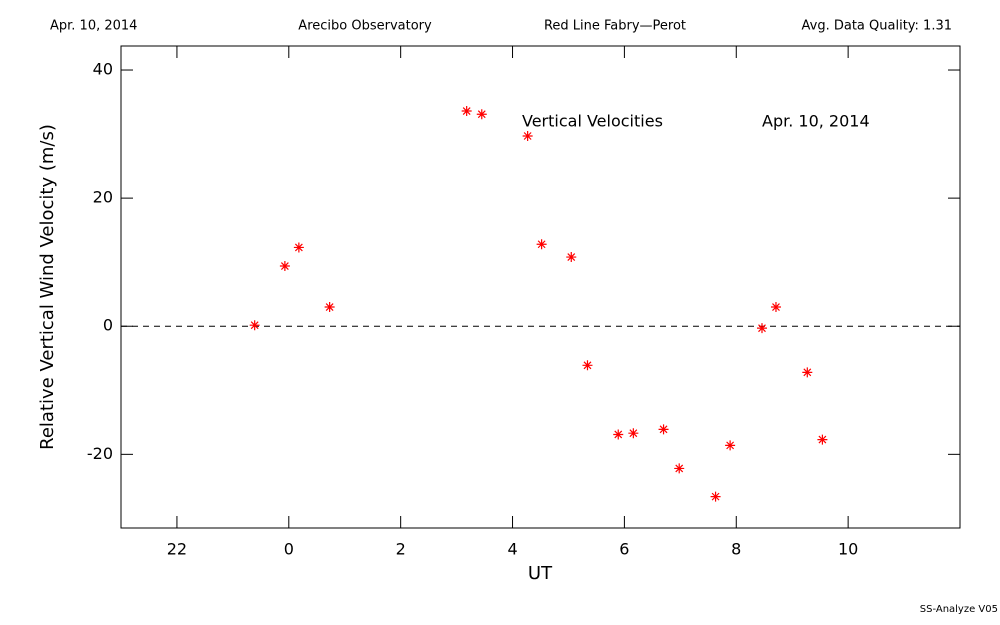 This screenshot has height=625, width=1000. I want to click on header-date: Apr. 10, 2014, so click(93, 26).